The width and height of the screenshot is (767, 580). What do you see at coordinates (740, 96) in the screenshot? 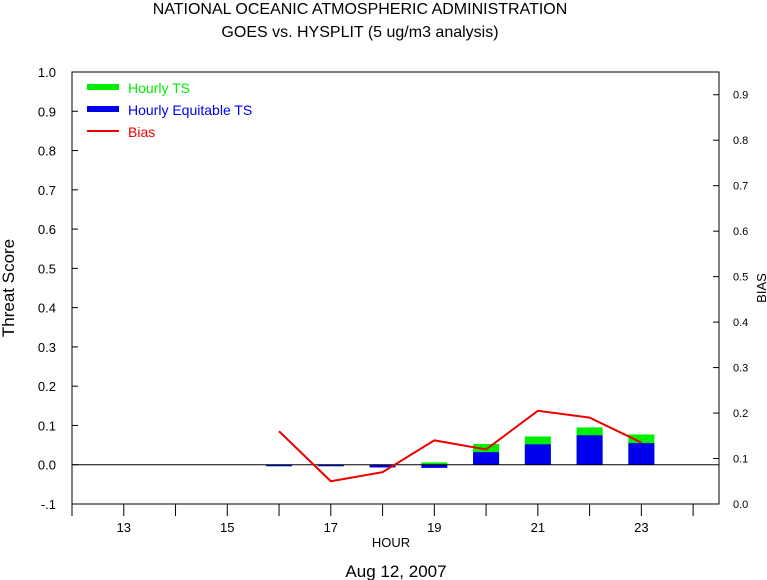
I see `y2-tick-label: 0.9` at bounding box center [740, 96].